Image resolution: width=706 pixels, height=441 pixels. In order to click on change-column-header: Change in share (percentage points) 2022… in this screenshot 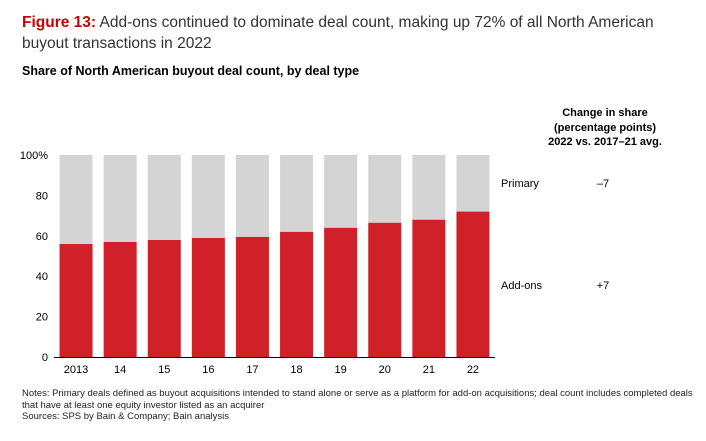, I will do `click(605, 128)`.